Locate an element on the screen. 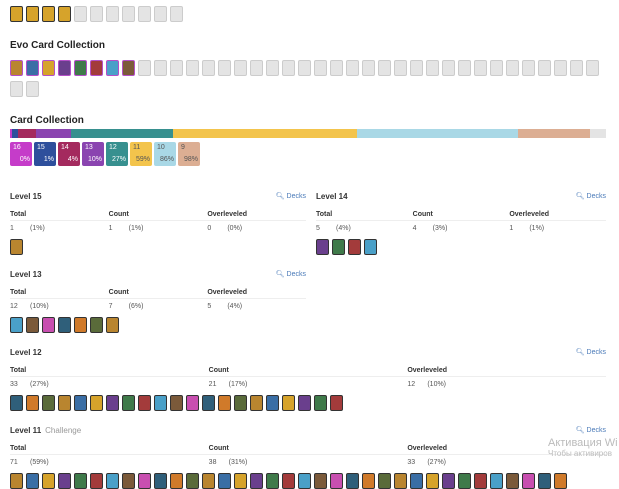 Image resolution: width=619 pixels, height=489 pixels. level-chip-10: 10 86% is located at coordinates (165, 154).